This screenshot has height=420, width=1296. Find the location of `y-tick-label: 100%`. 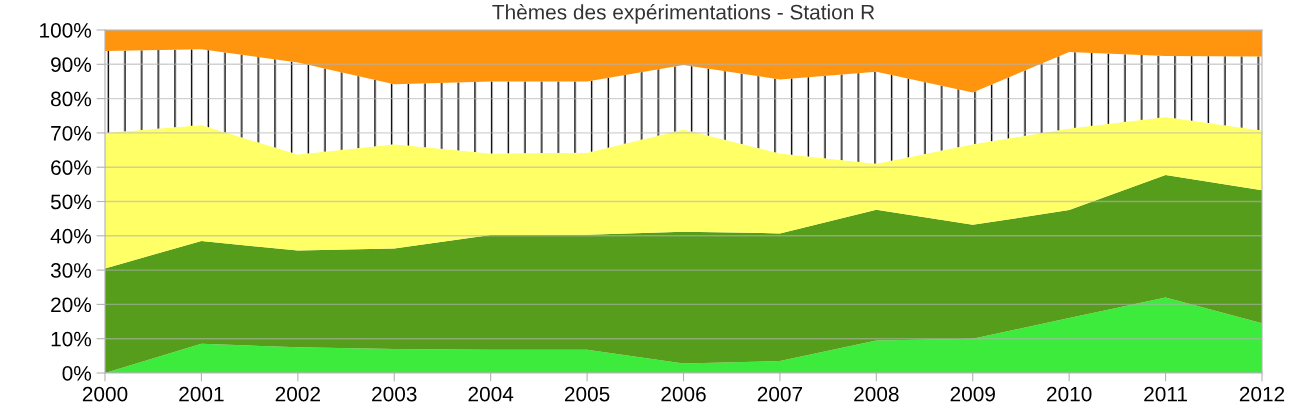

y-tick-label: 100% is located at coordinates (66, 30).